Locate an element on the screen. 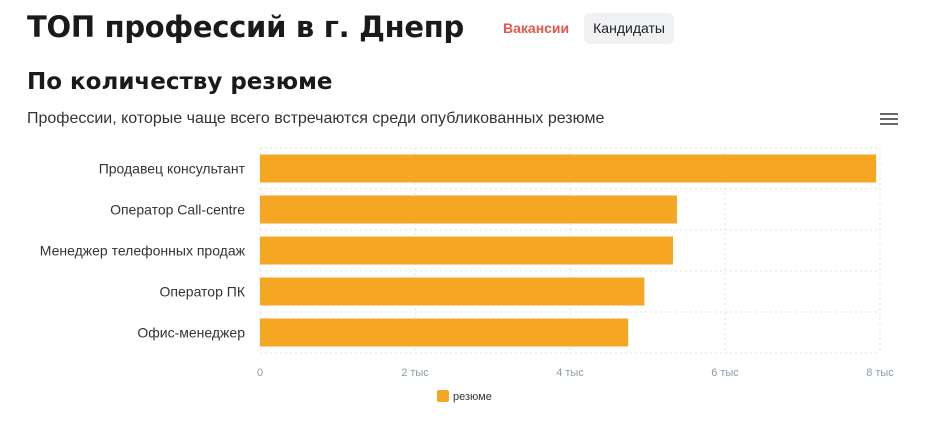  category-label: Оператор ПК is located at coordinates (203, 292).